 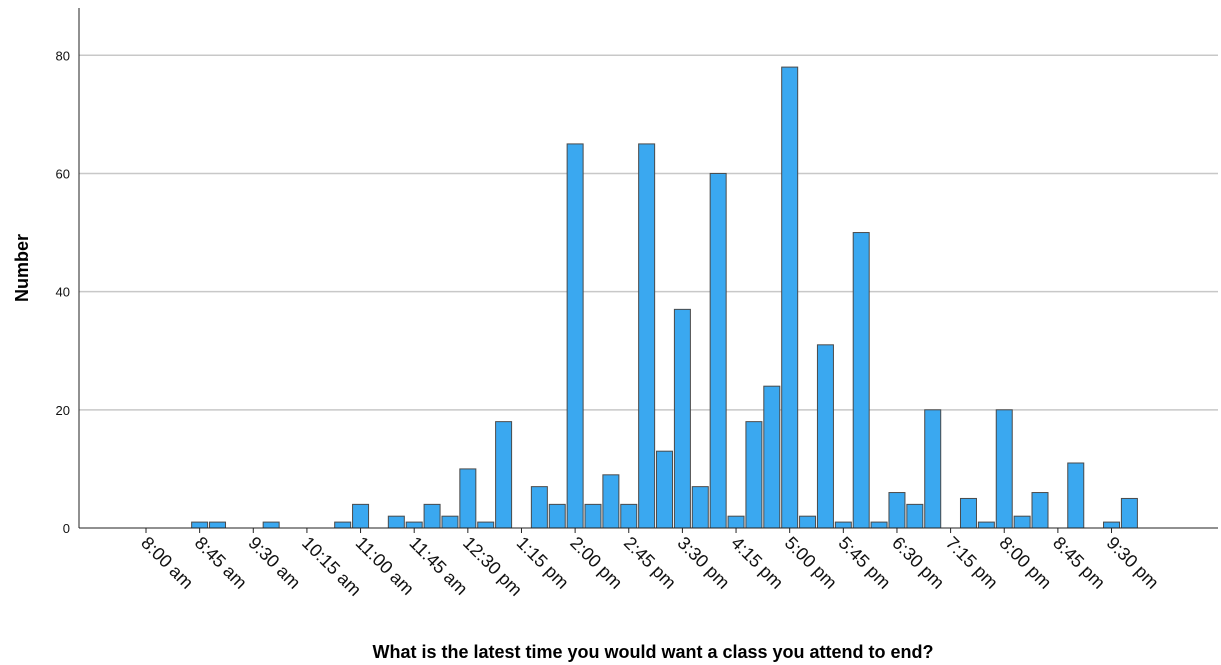 What do you see at coordinates (63, 410) in the screenshot?
I see `y-tick-label: 20` at bounding box center [63, 410].